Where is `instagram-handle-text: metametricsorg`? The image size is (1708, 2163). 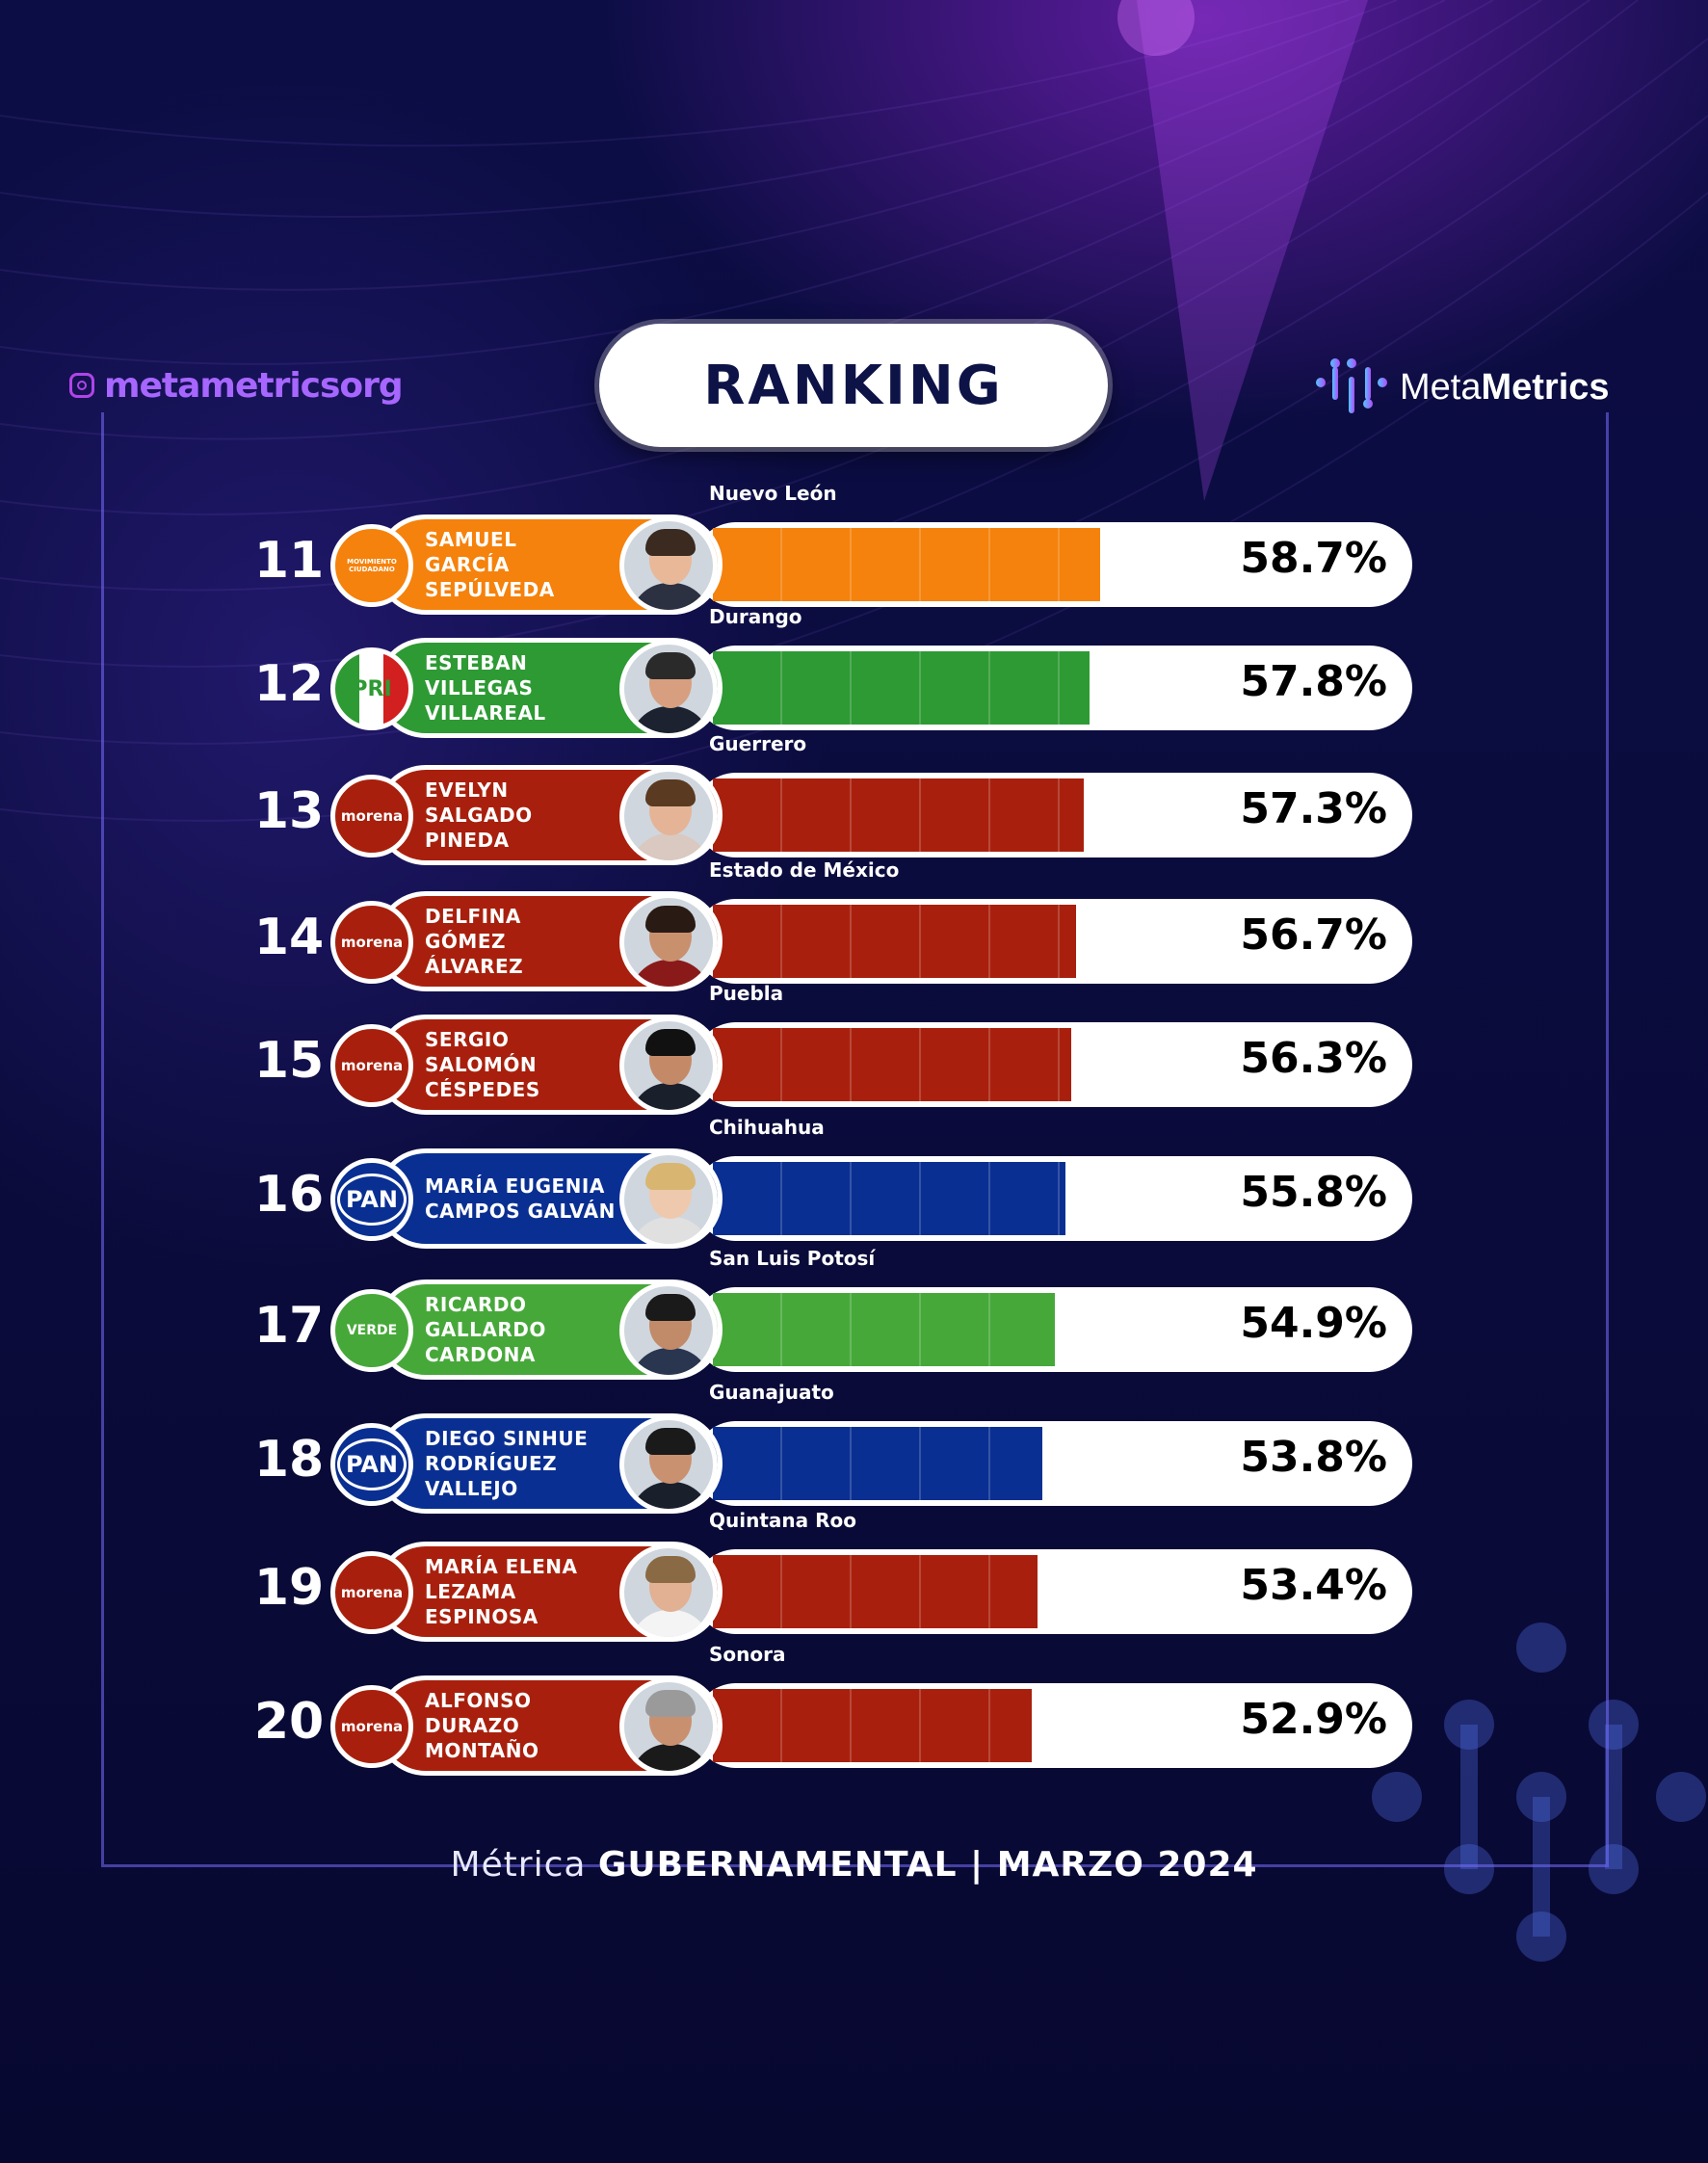 instagram-handle-text: metametricsorg is located at coordinates (254, 386).